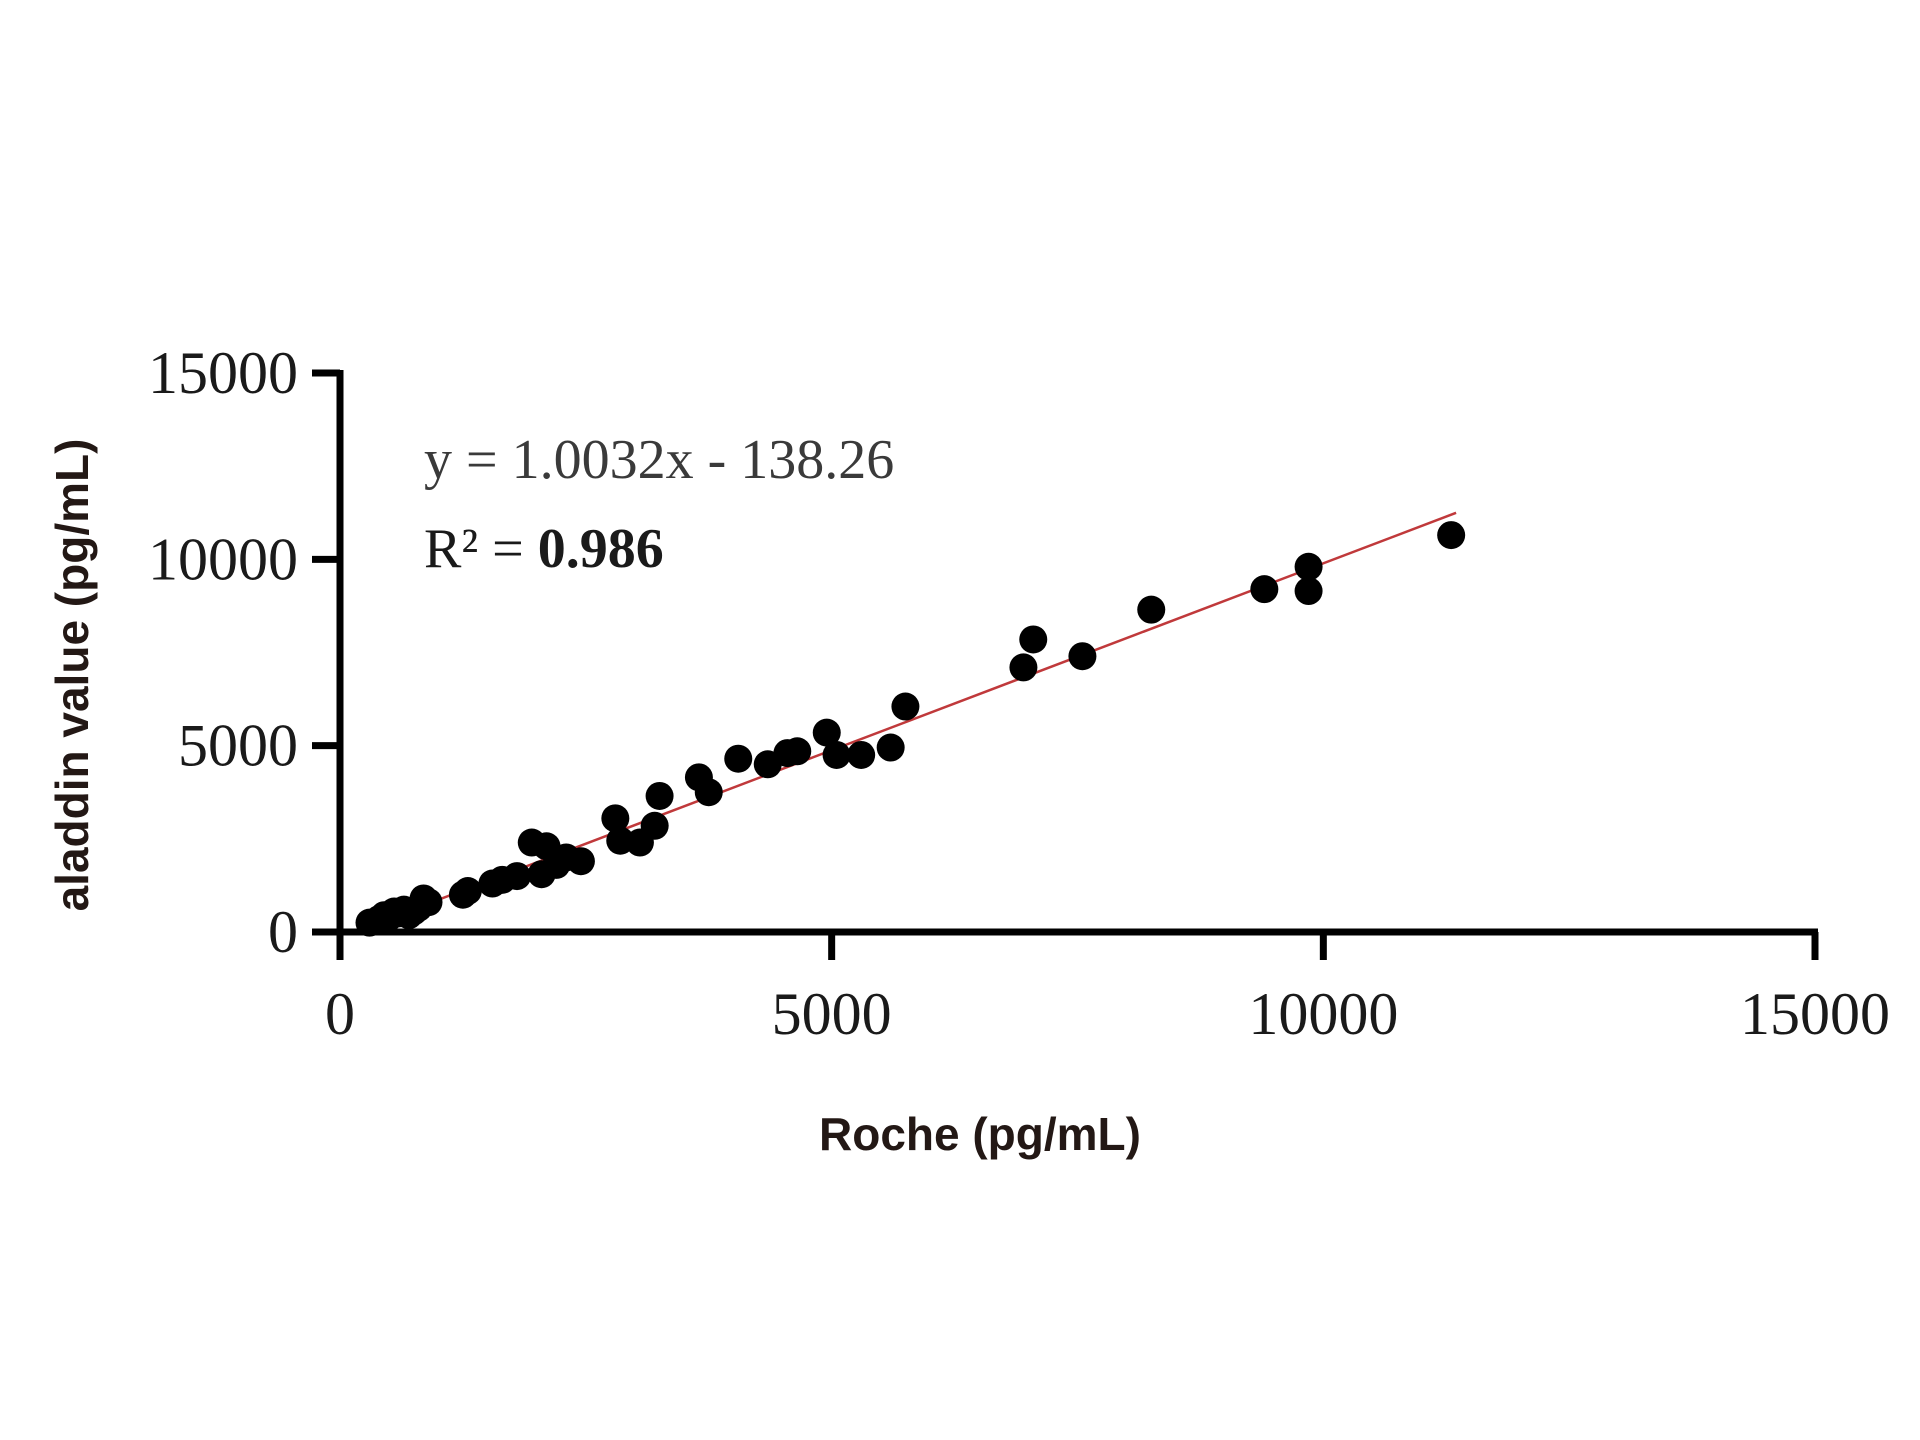 Image resolution: width=1920 pixels, height=1440 pixels. What do you see at coordinates (340, 1014) in the screenshot?
I see `x-tick-label: 0` at bounding box center [340, 1014].